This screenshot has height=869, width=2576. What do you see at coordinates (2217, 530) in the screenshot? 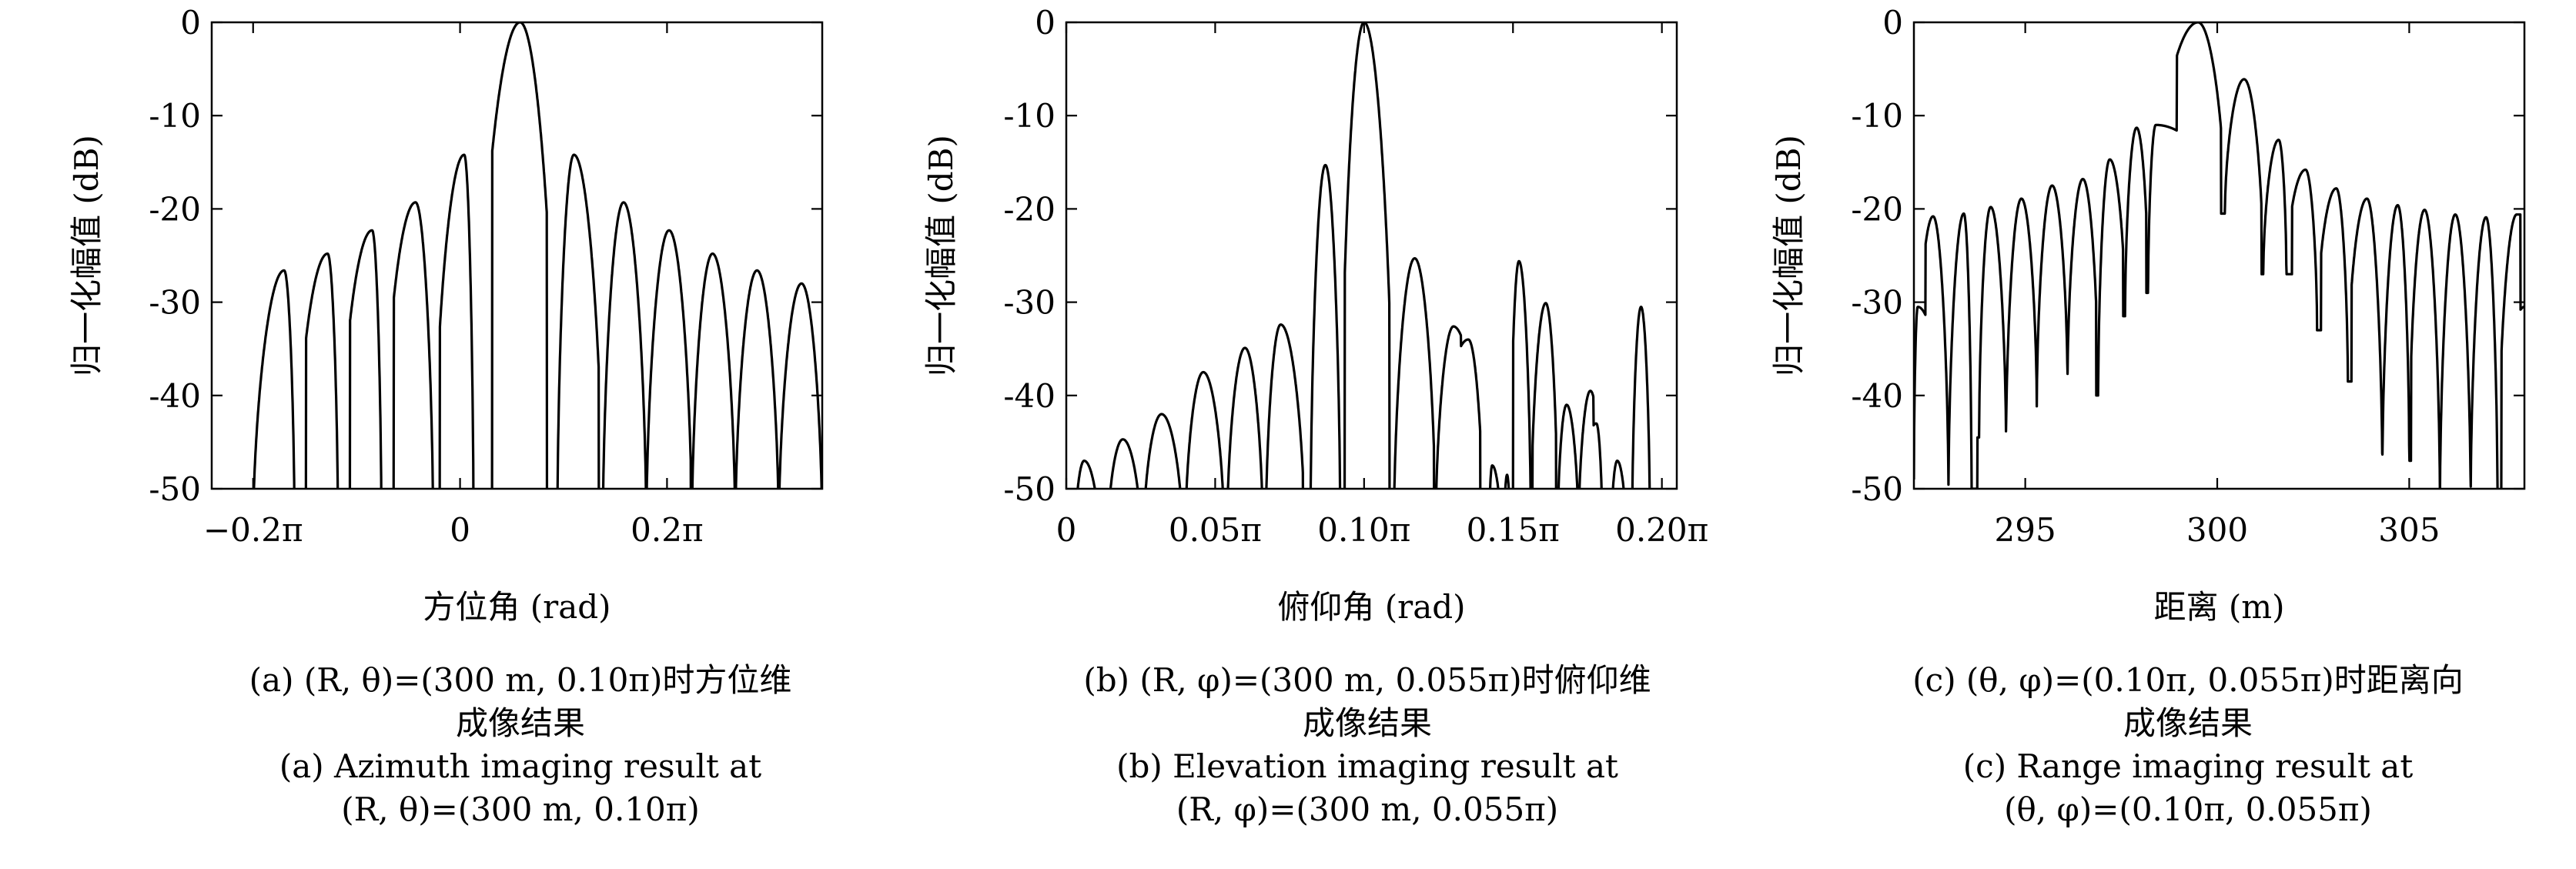
I see `x-tick-label-c: 300` at bounding box center [2217, 530].